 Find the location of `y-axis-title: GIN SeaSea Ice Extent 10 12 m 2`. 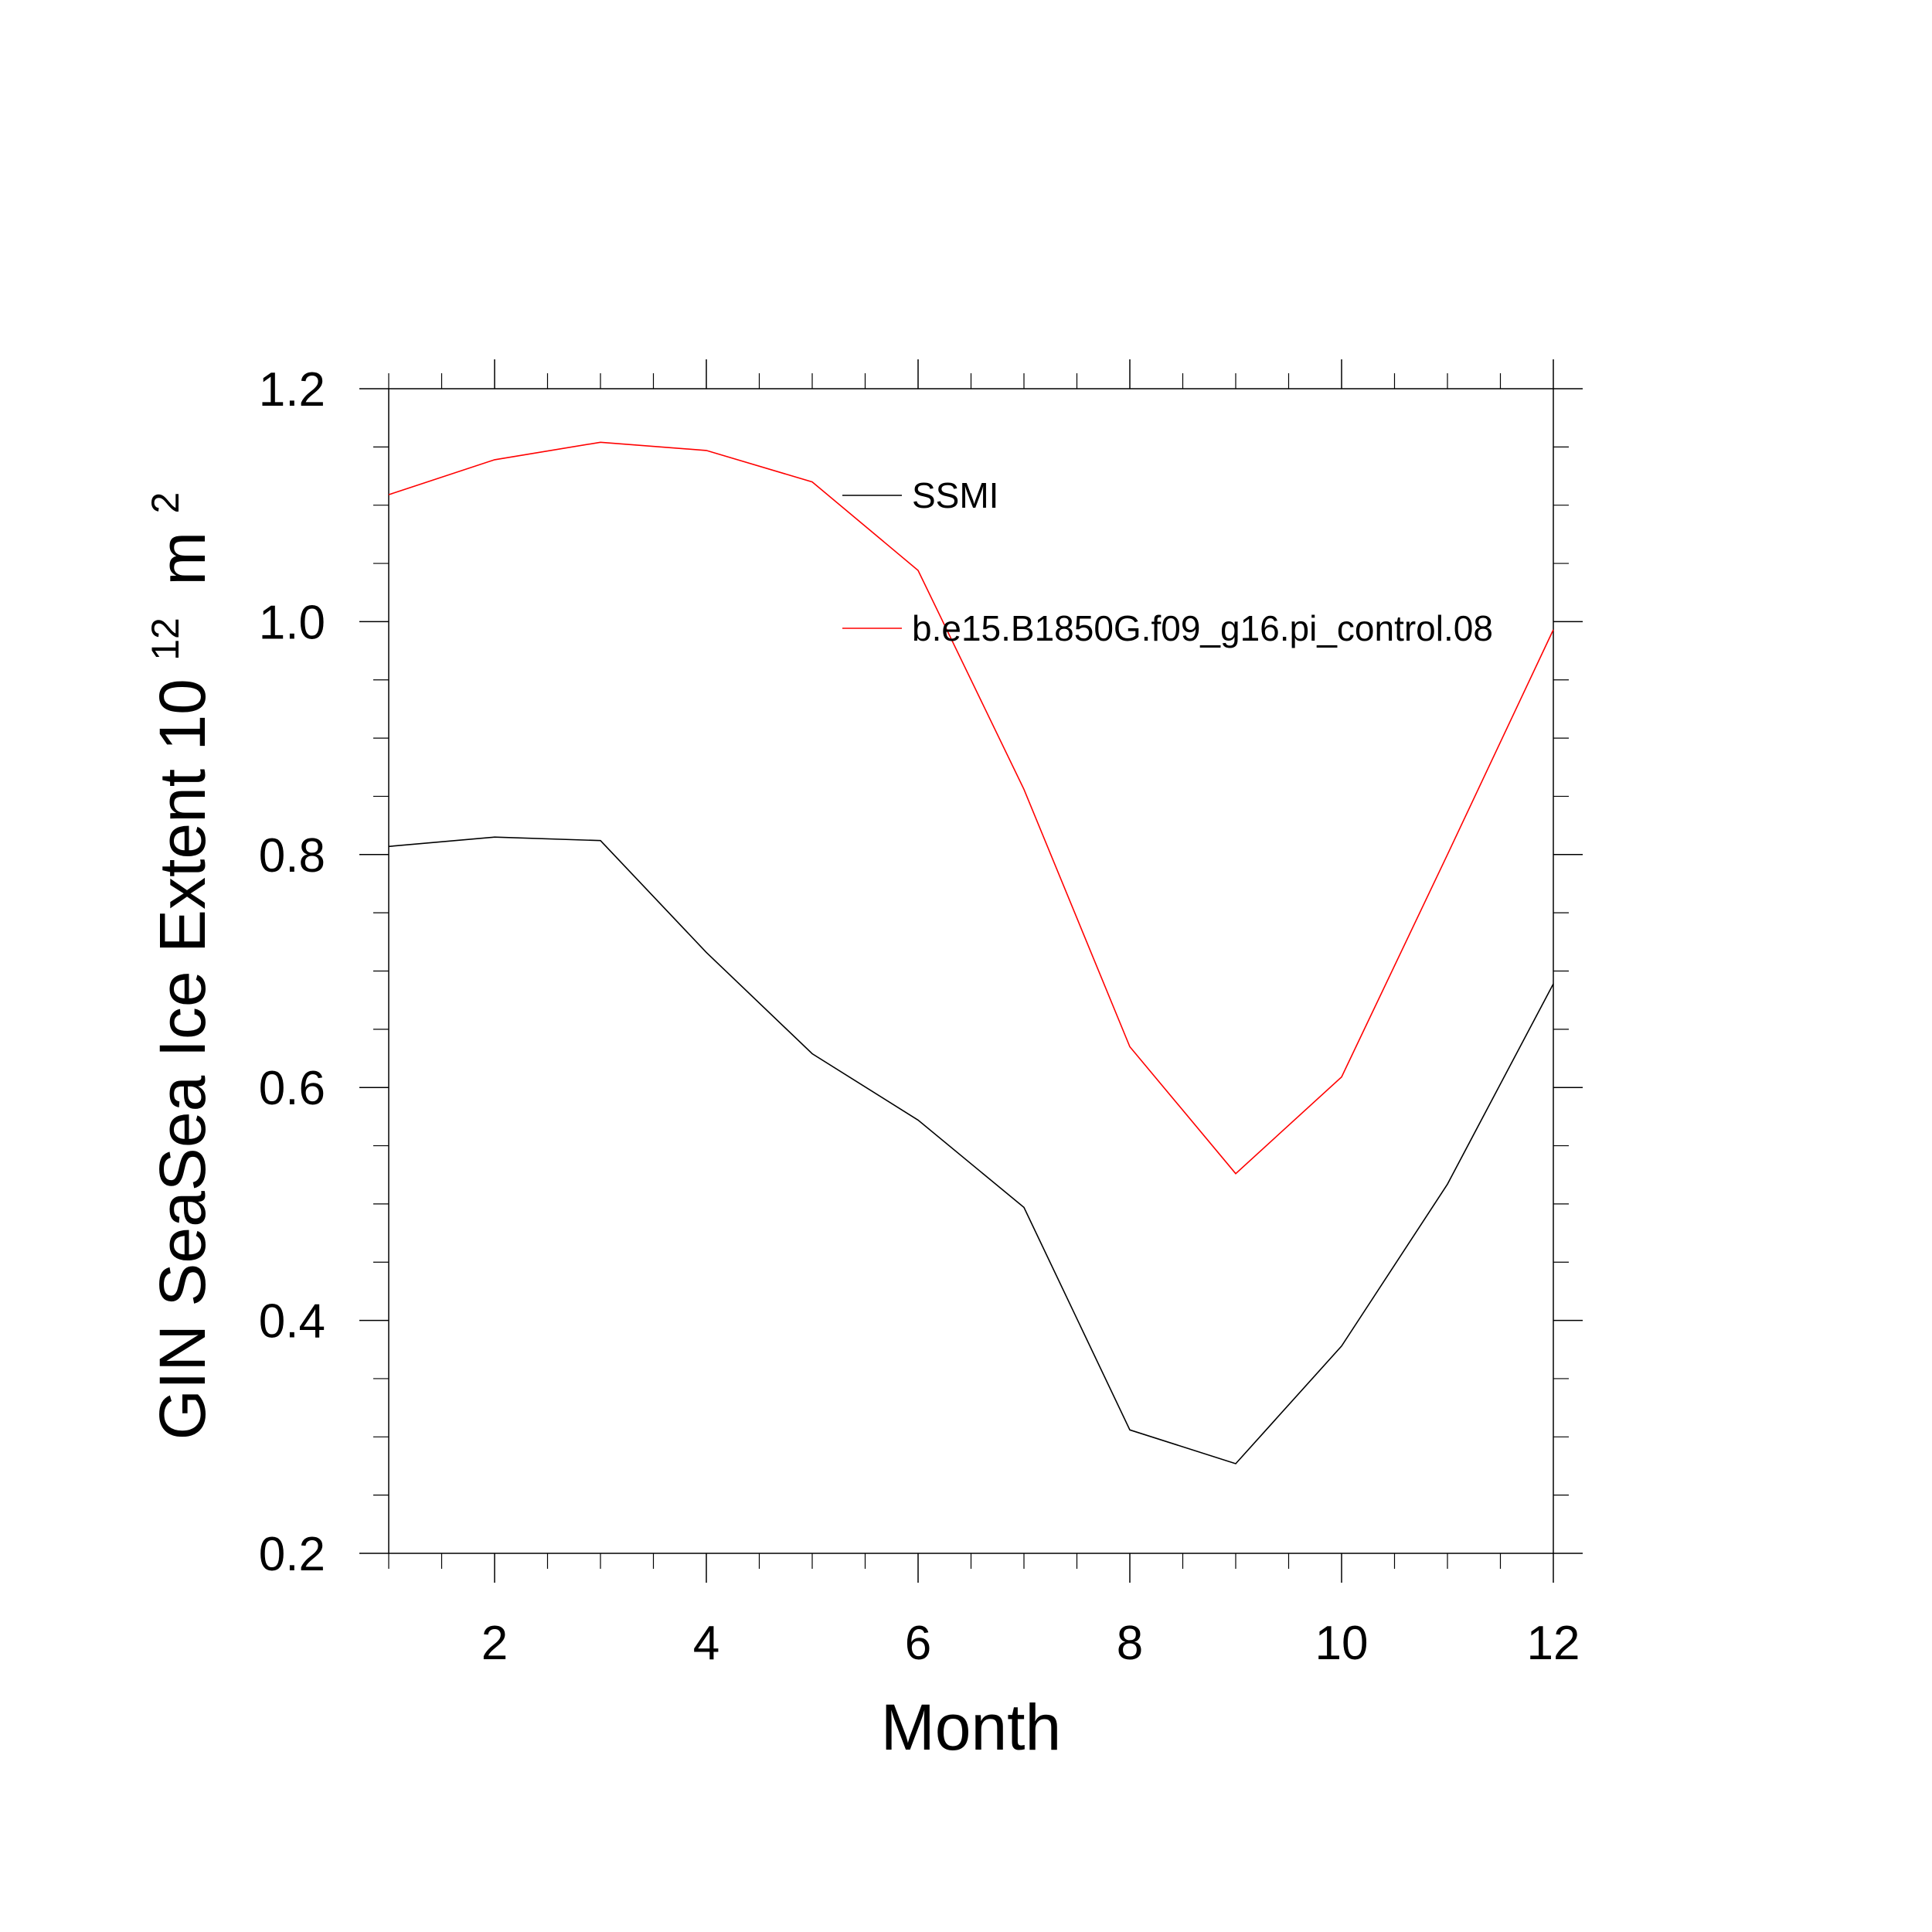

y-axis-title: GIN SeaSea Ice Extent 10 12 m 2 is located at coordinates (169, 966).